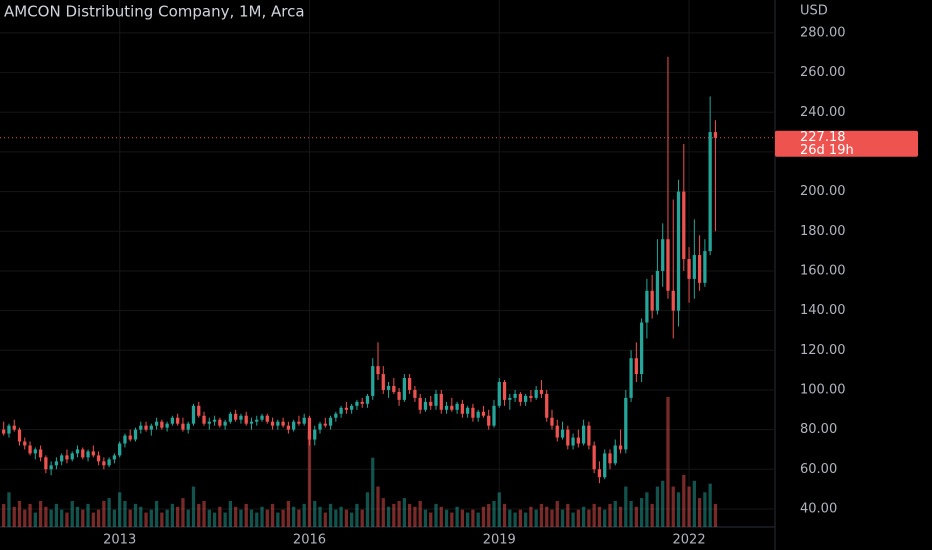 The height and width of the screenshot is (550, 932). I want to click on y-tick-label: 240.00, so click(823, 112).